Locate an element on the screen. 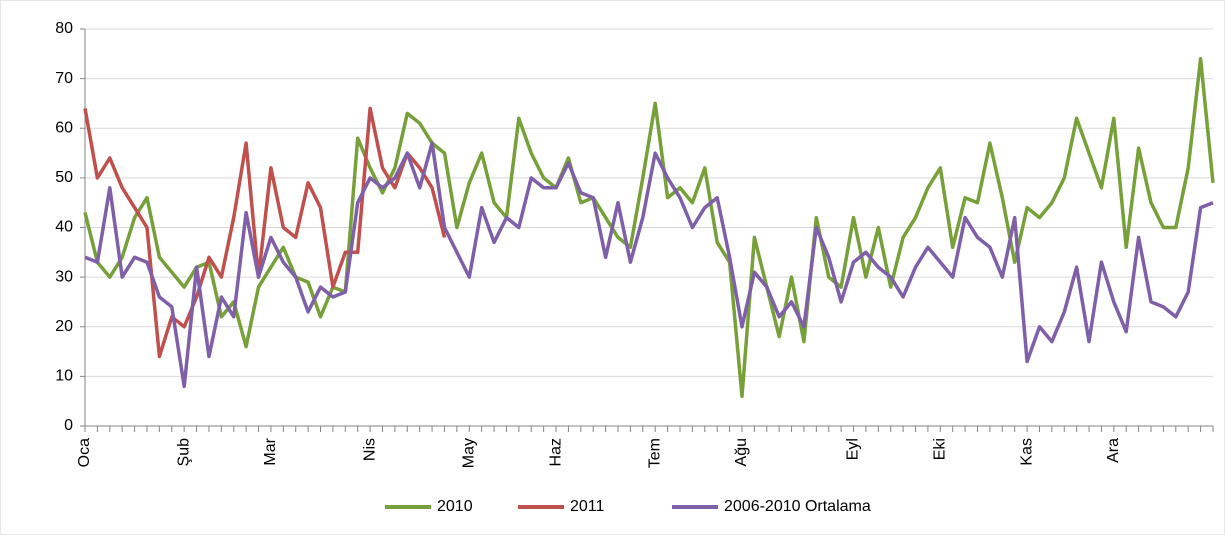 This screenshot has height=535, width=1225. line-series is located at coordinates (265, 232).